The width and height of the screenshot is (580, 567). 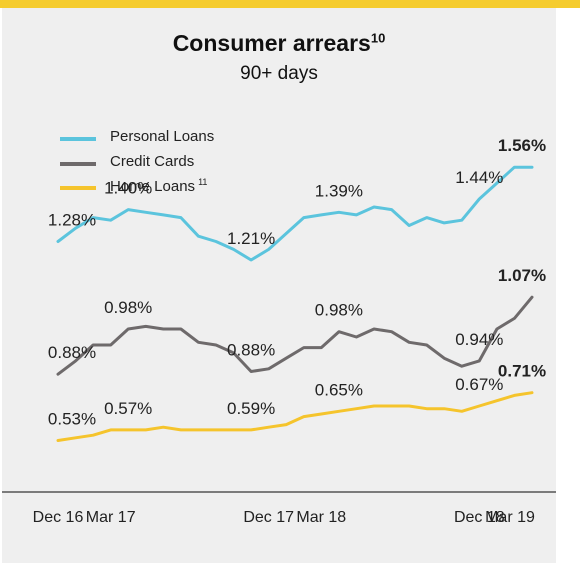 What do you see at coordinates (479, 517) in the screenshot?
I see `x-tick-label: Dec 18` at bounding box center [479, 517].